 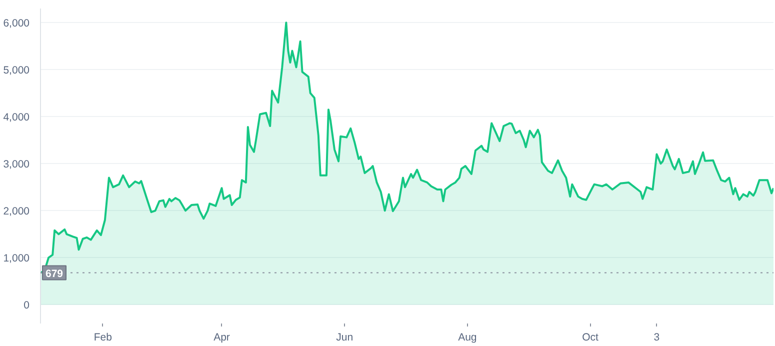 What do you see at coordinates (16, 118) in the screenshot?
I see `y-tick-label: 4,000` at bounding box center [16, 118].